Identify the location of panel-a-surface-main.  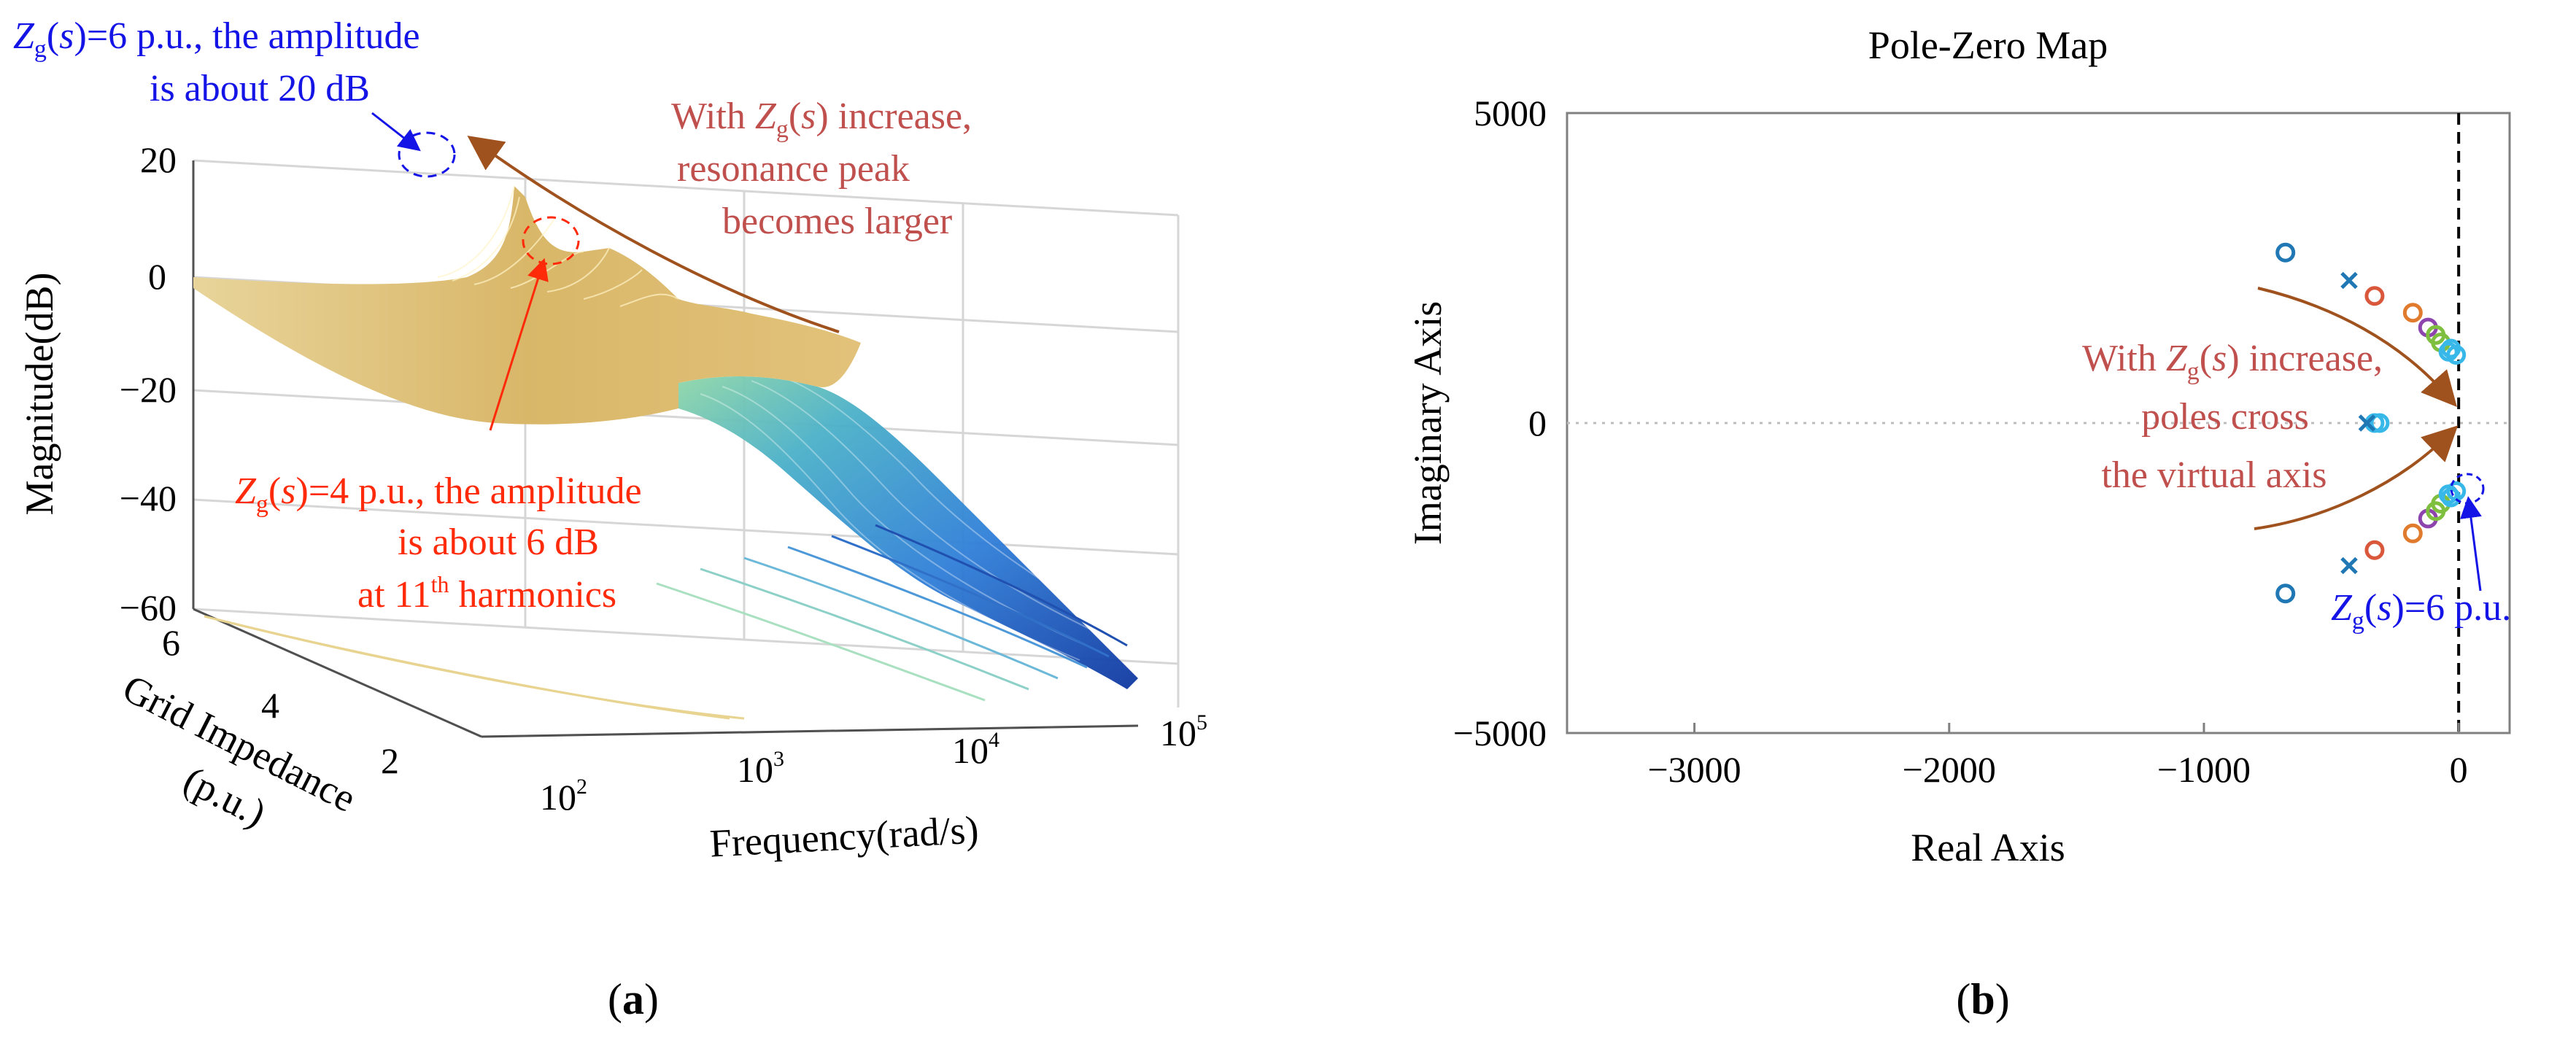
(527, 305).